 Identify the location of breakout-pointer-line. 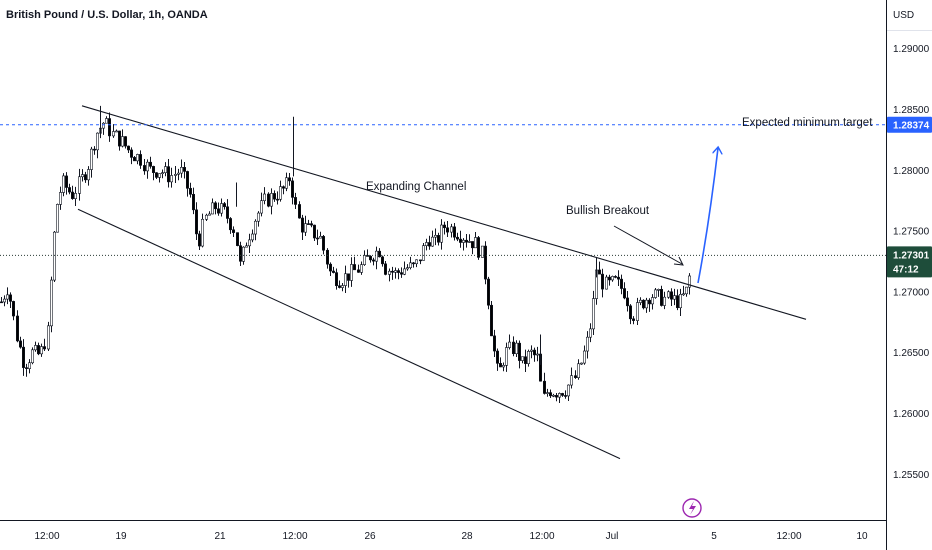
(648, 245).